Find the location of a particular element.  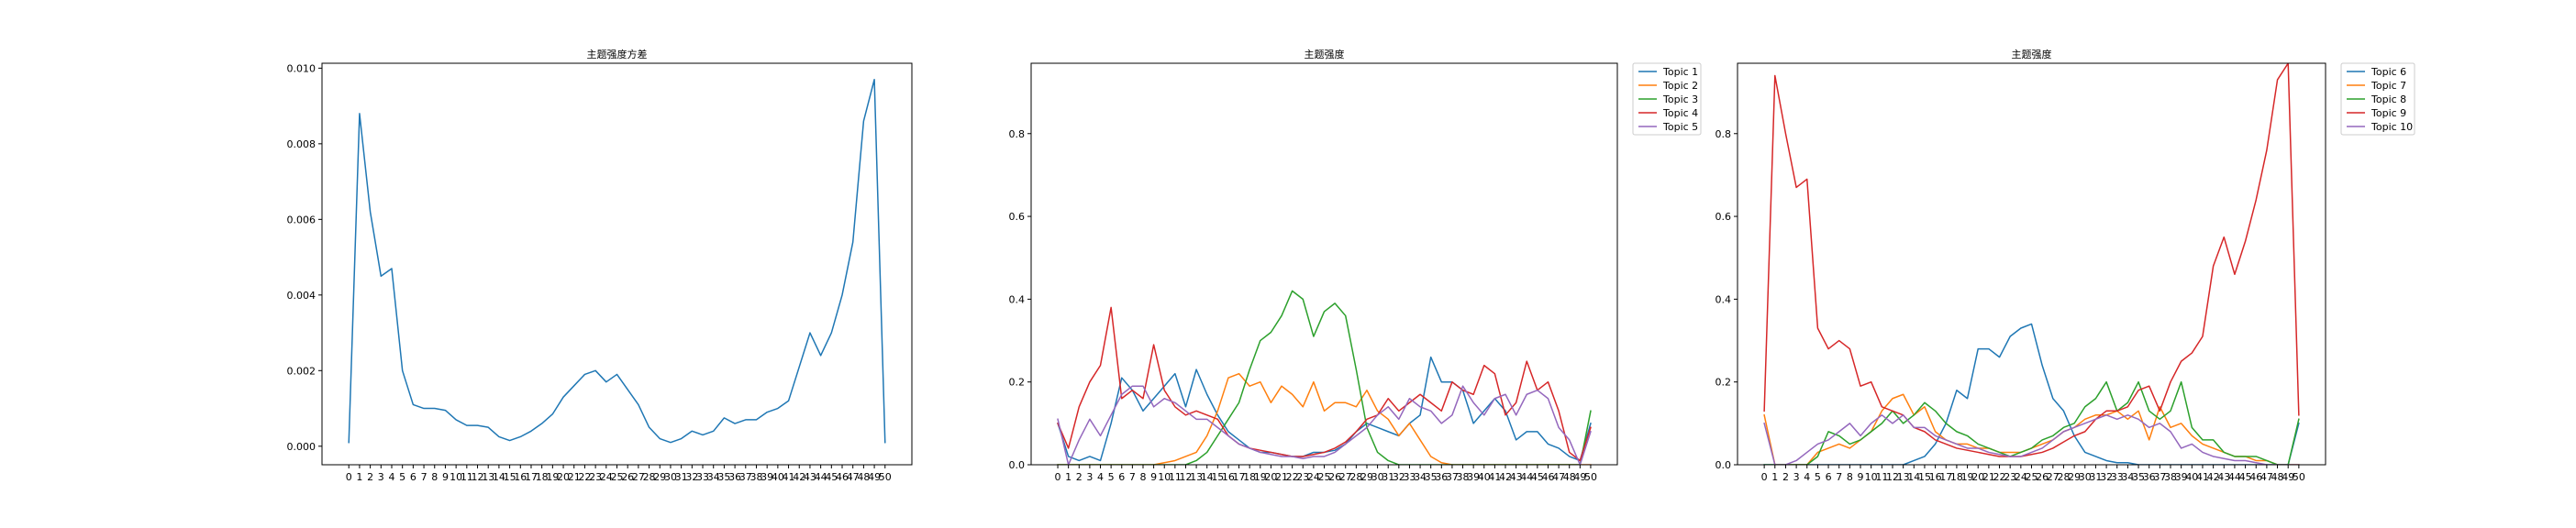

chart-title: 主题强度 is located at coordinates (2032, 54).